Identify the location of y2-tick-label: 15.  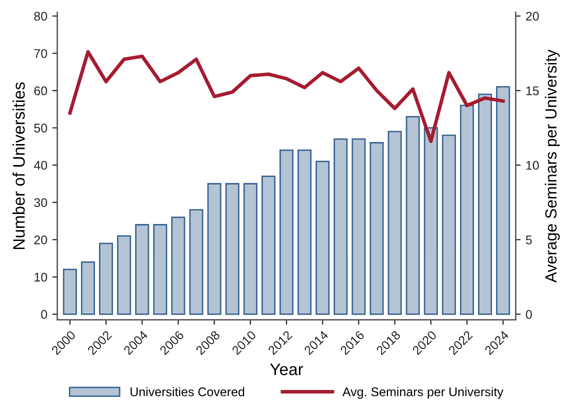
(532, 91).